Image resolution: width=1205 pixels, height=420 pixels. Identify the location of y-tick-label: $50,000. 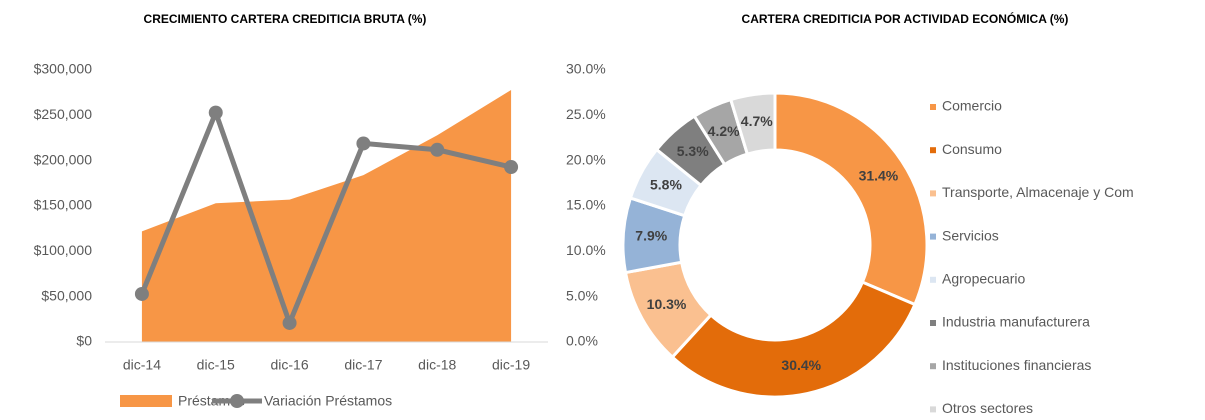
(66, 295).